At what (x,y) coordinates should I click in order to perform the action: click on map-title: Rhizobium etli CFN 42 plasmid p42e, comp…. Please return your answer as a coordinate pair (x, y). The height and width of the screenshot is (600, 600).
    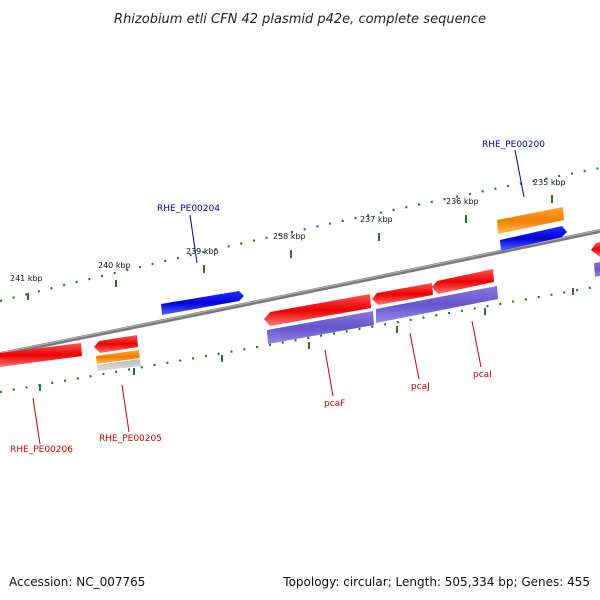
    Looking at the image, I should click on (300, 19).